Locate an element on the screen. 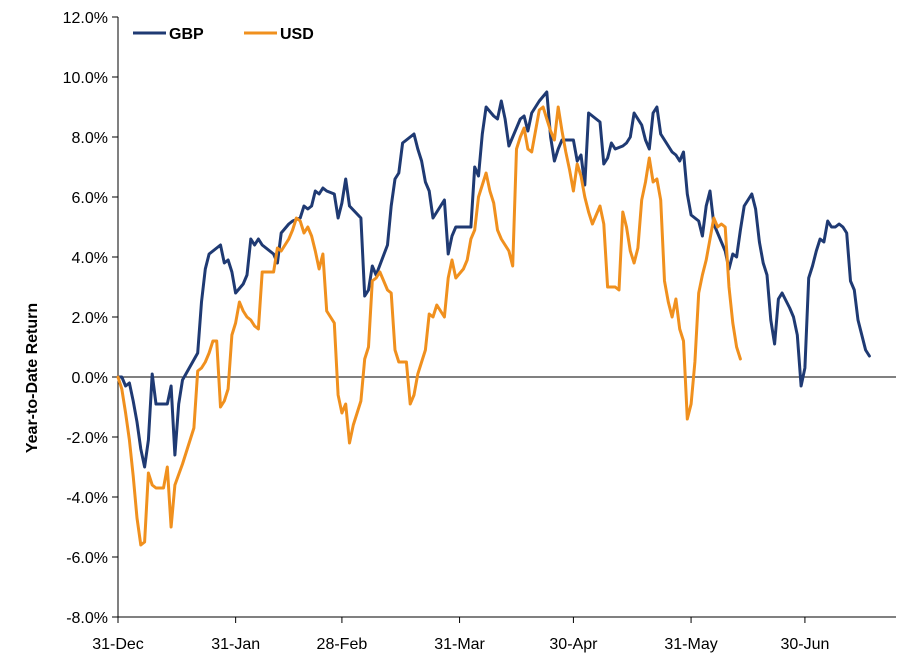 This screenshot has width=911, height=660. x-tick-label: 31-Dec is located at coordinates (118, 644).